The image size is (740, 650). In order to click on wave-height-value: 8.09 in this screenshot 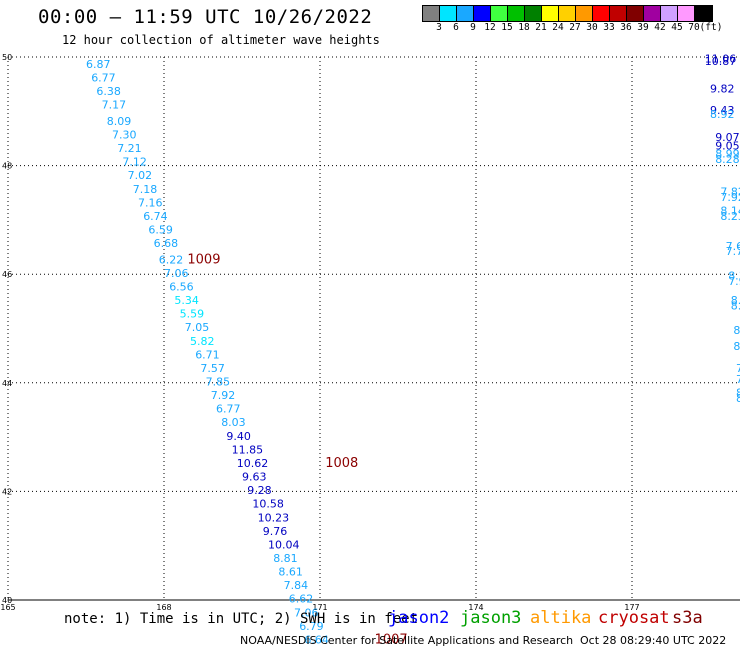, I will do `click(119, 121)`.